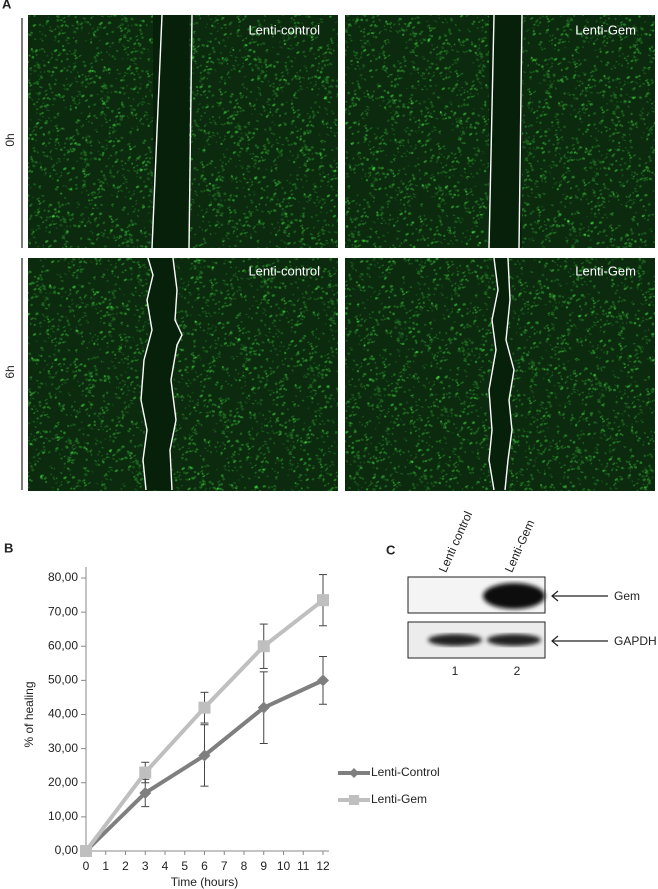 The width and height of the screenshot is (658, 889). I want to click on y-tick-label: 50,00, so click(63, 680).